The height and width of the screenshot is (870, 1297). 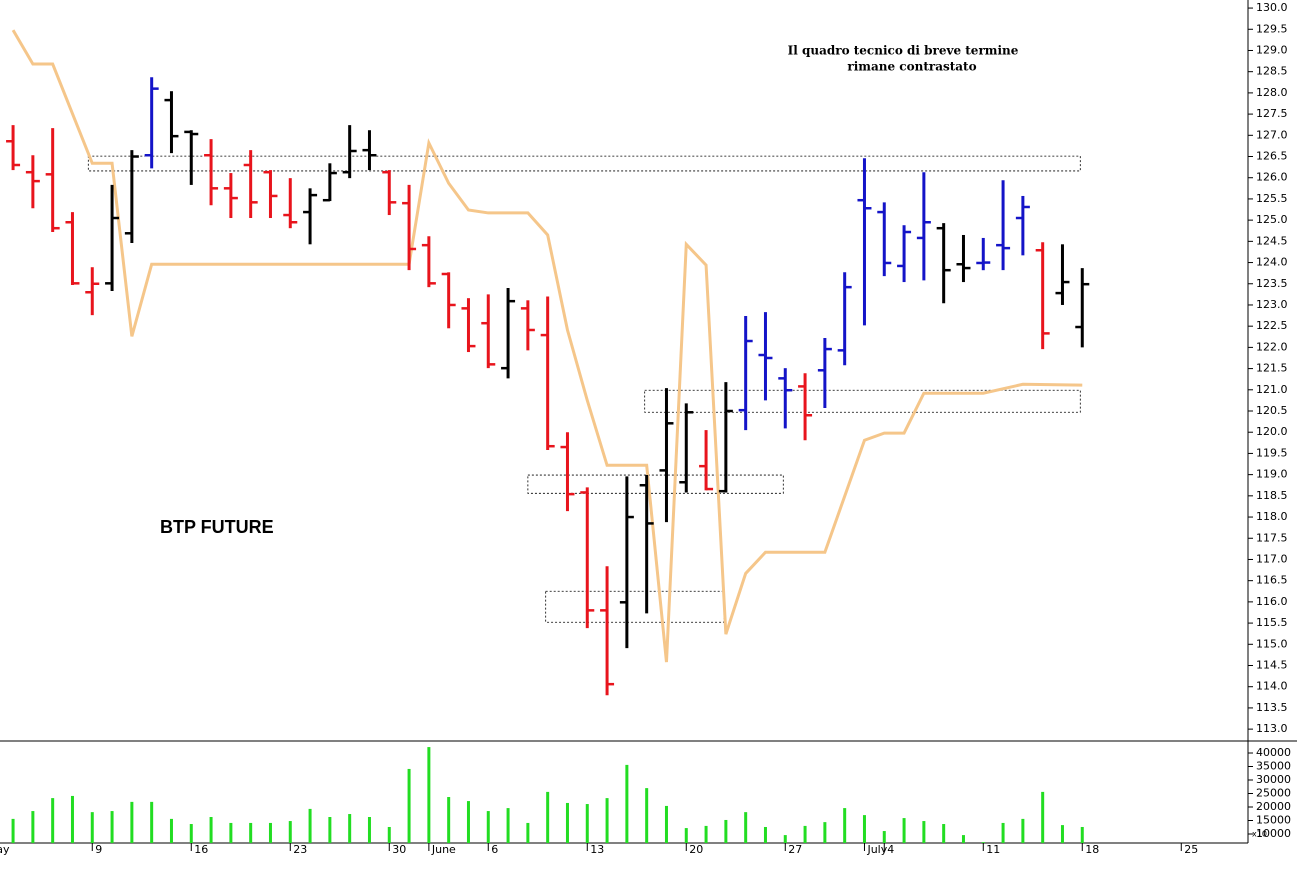 What do you see at coordinates (1272, 389) in the screenshot?
I see `y-tick-label: 121.0` at bounding box center [1272, 389].